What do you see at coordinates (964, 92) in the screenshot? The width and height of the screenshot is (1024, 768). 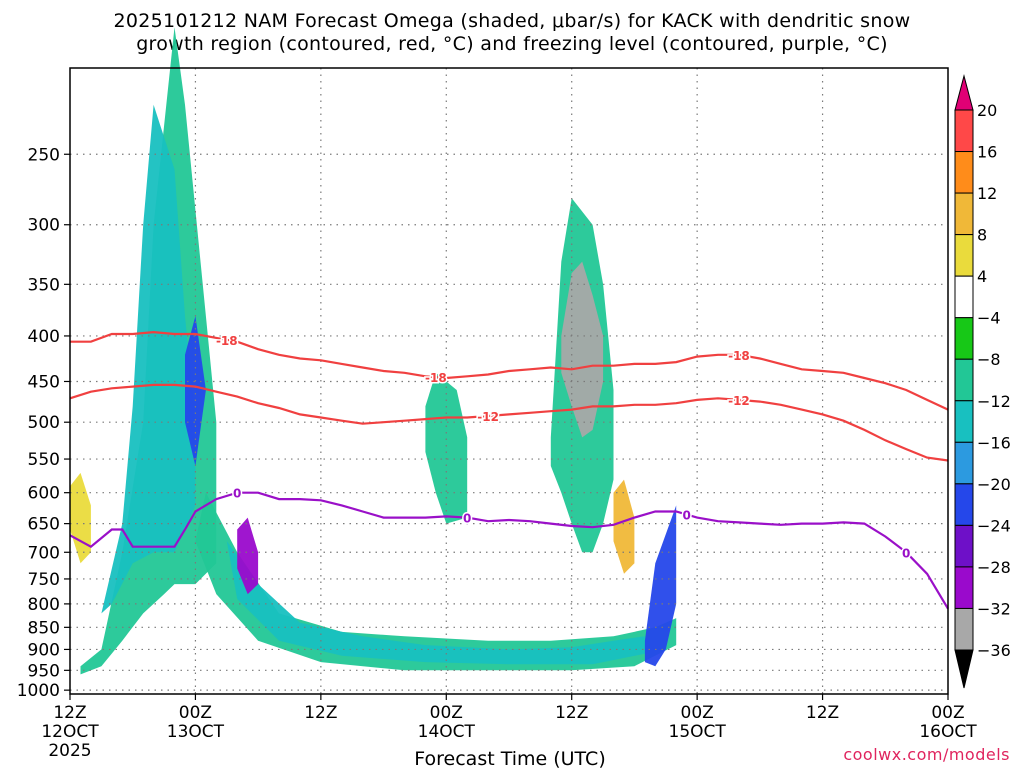 I see `colorbar-top-arrow` at bounding box center [964, 92].